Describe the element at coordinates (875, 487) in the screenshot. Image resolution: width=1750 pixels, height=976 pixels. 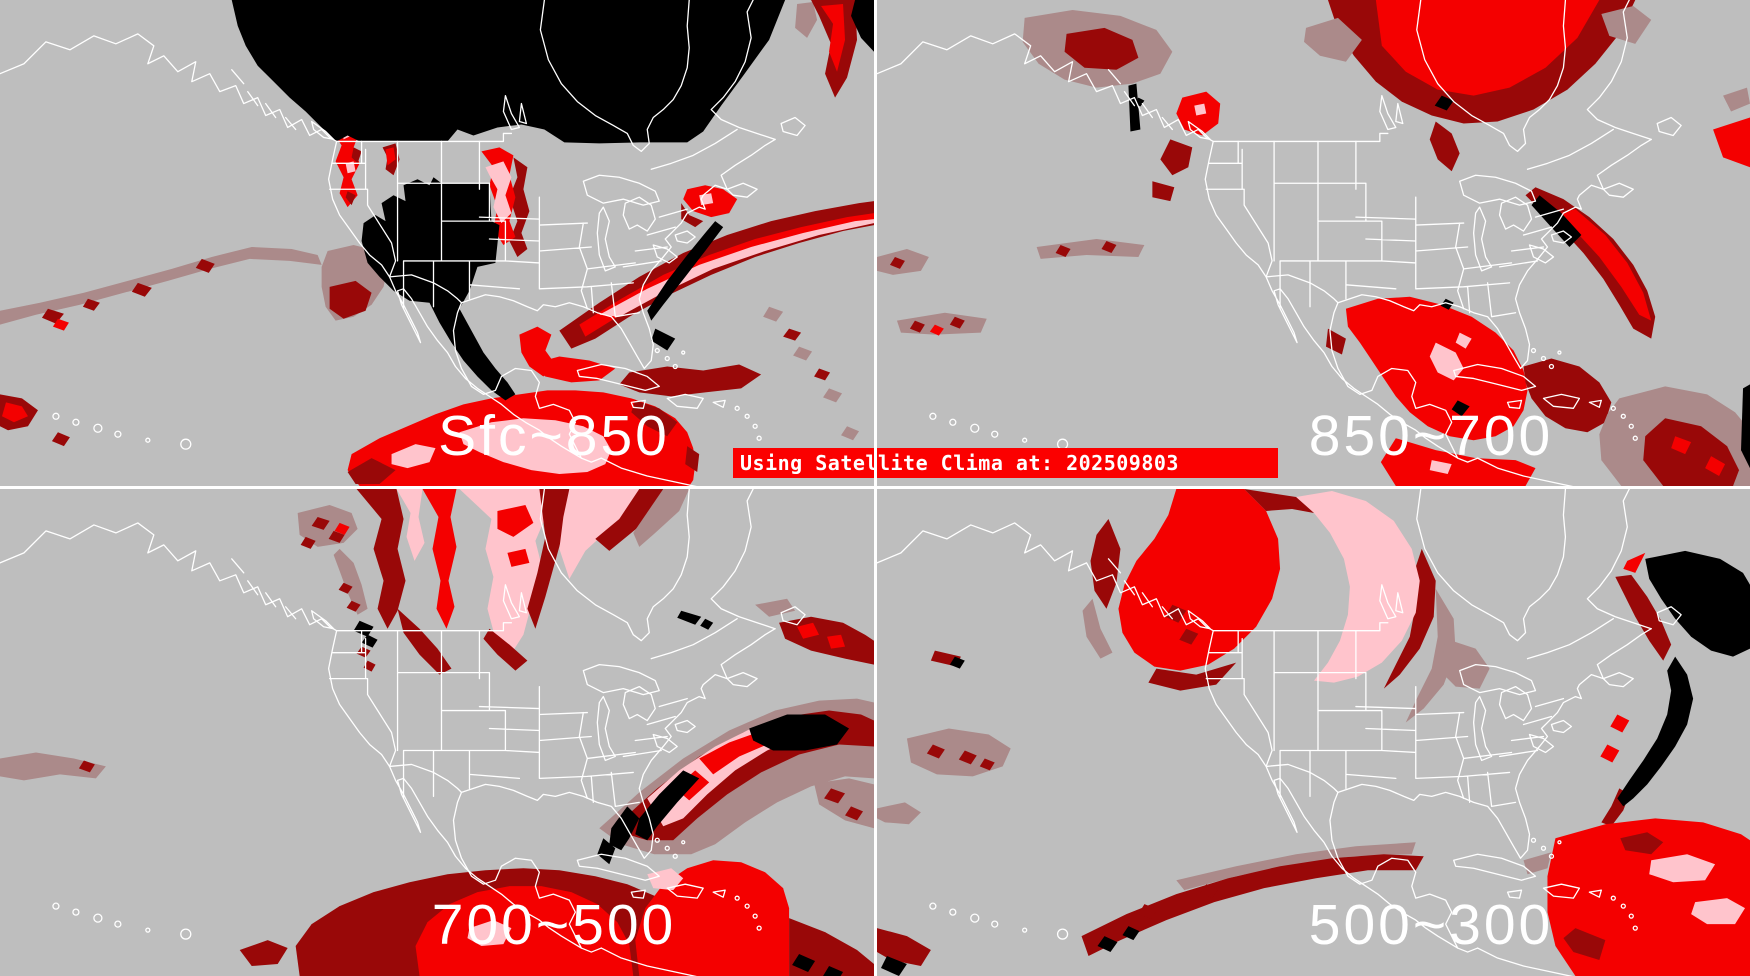
I see `panel-divider-horizontal` at that location.